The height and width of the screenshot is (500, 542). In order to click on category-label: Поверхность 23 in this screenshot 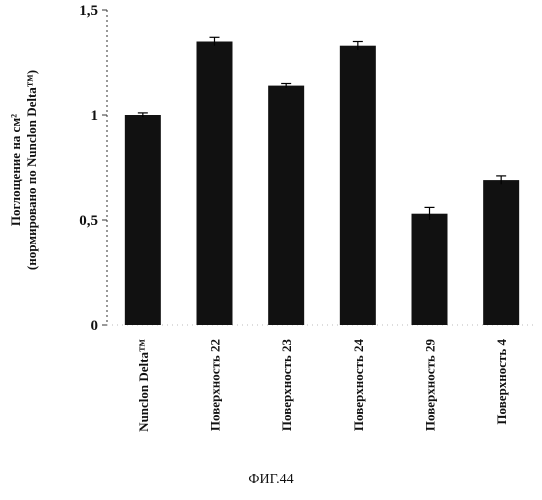, I will do `click(286, 385)`.